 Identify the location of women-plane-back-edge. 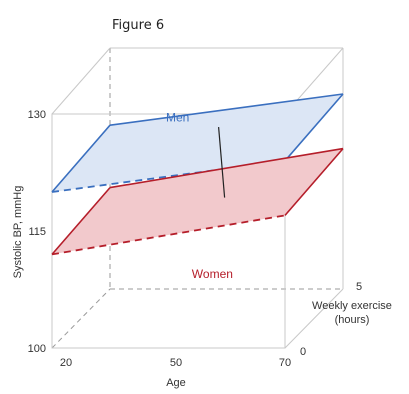
(226, 168).